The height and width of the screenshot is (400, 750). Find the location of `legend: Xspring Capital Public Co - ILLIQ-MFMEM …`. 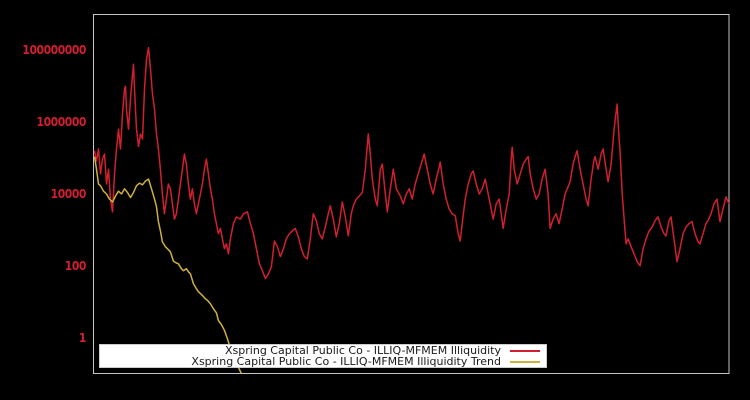

legend: Xspring Capital Public Co - ILLIQ-MFMEM … is located at coordinates (323, 356).